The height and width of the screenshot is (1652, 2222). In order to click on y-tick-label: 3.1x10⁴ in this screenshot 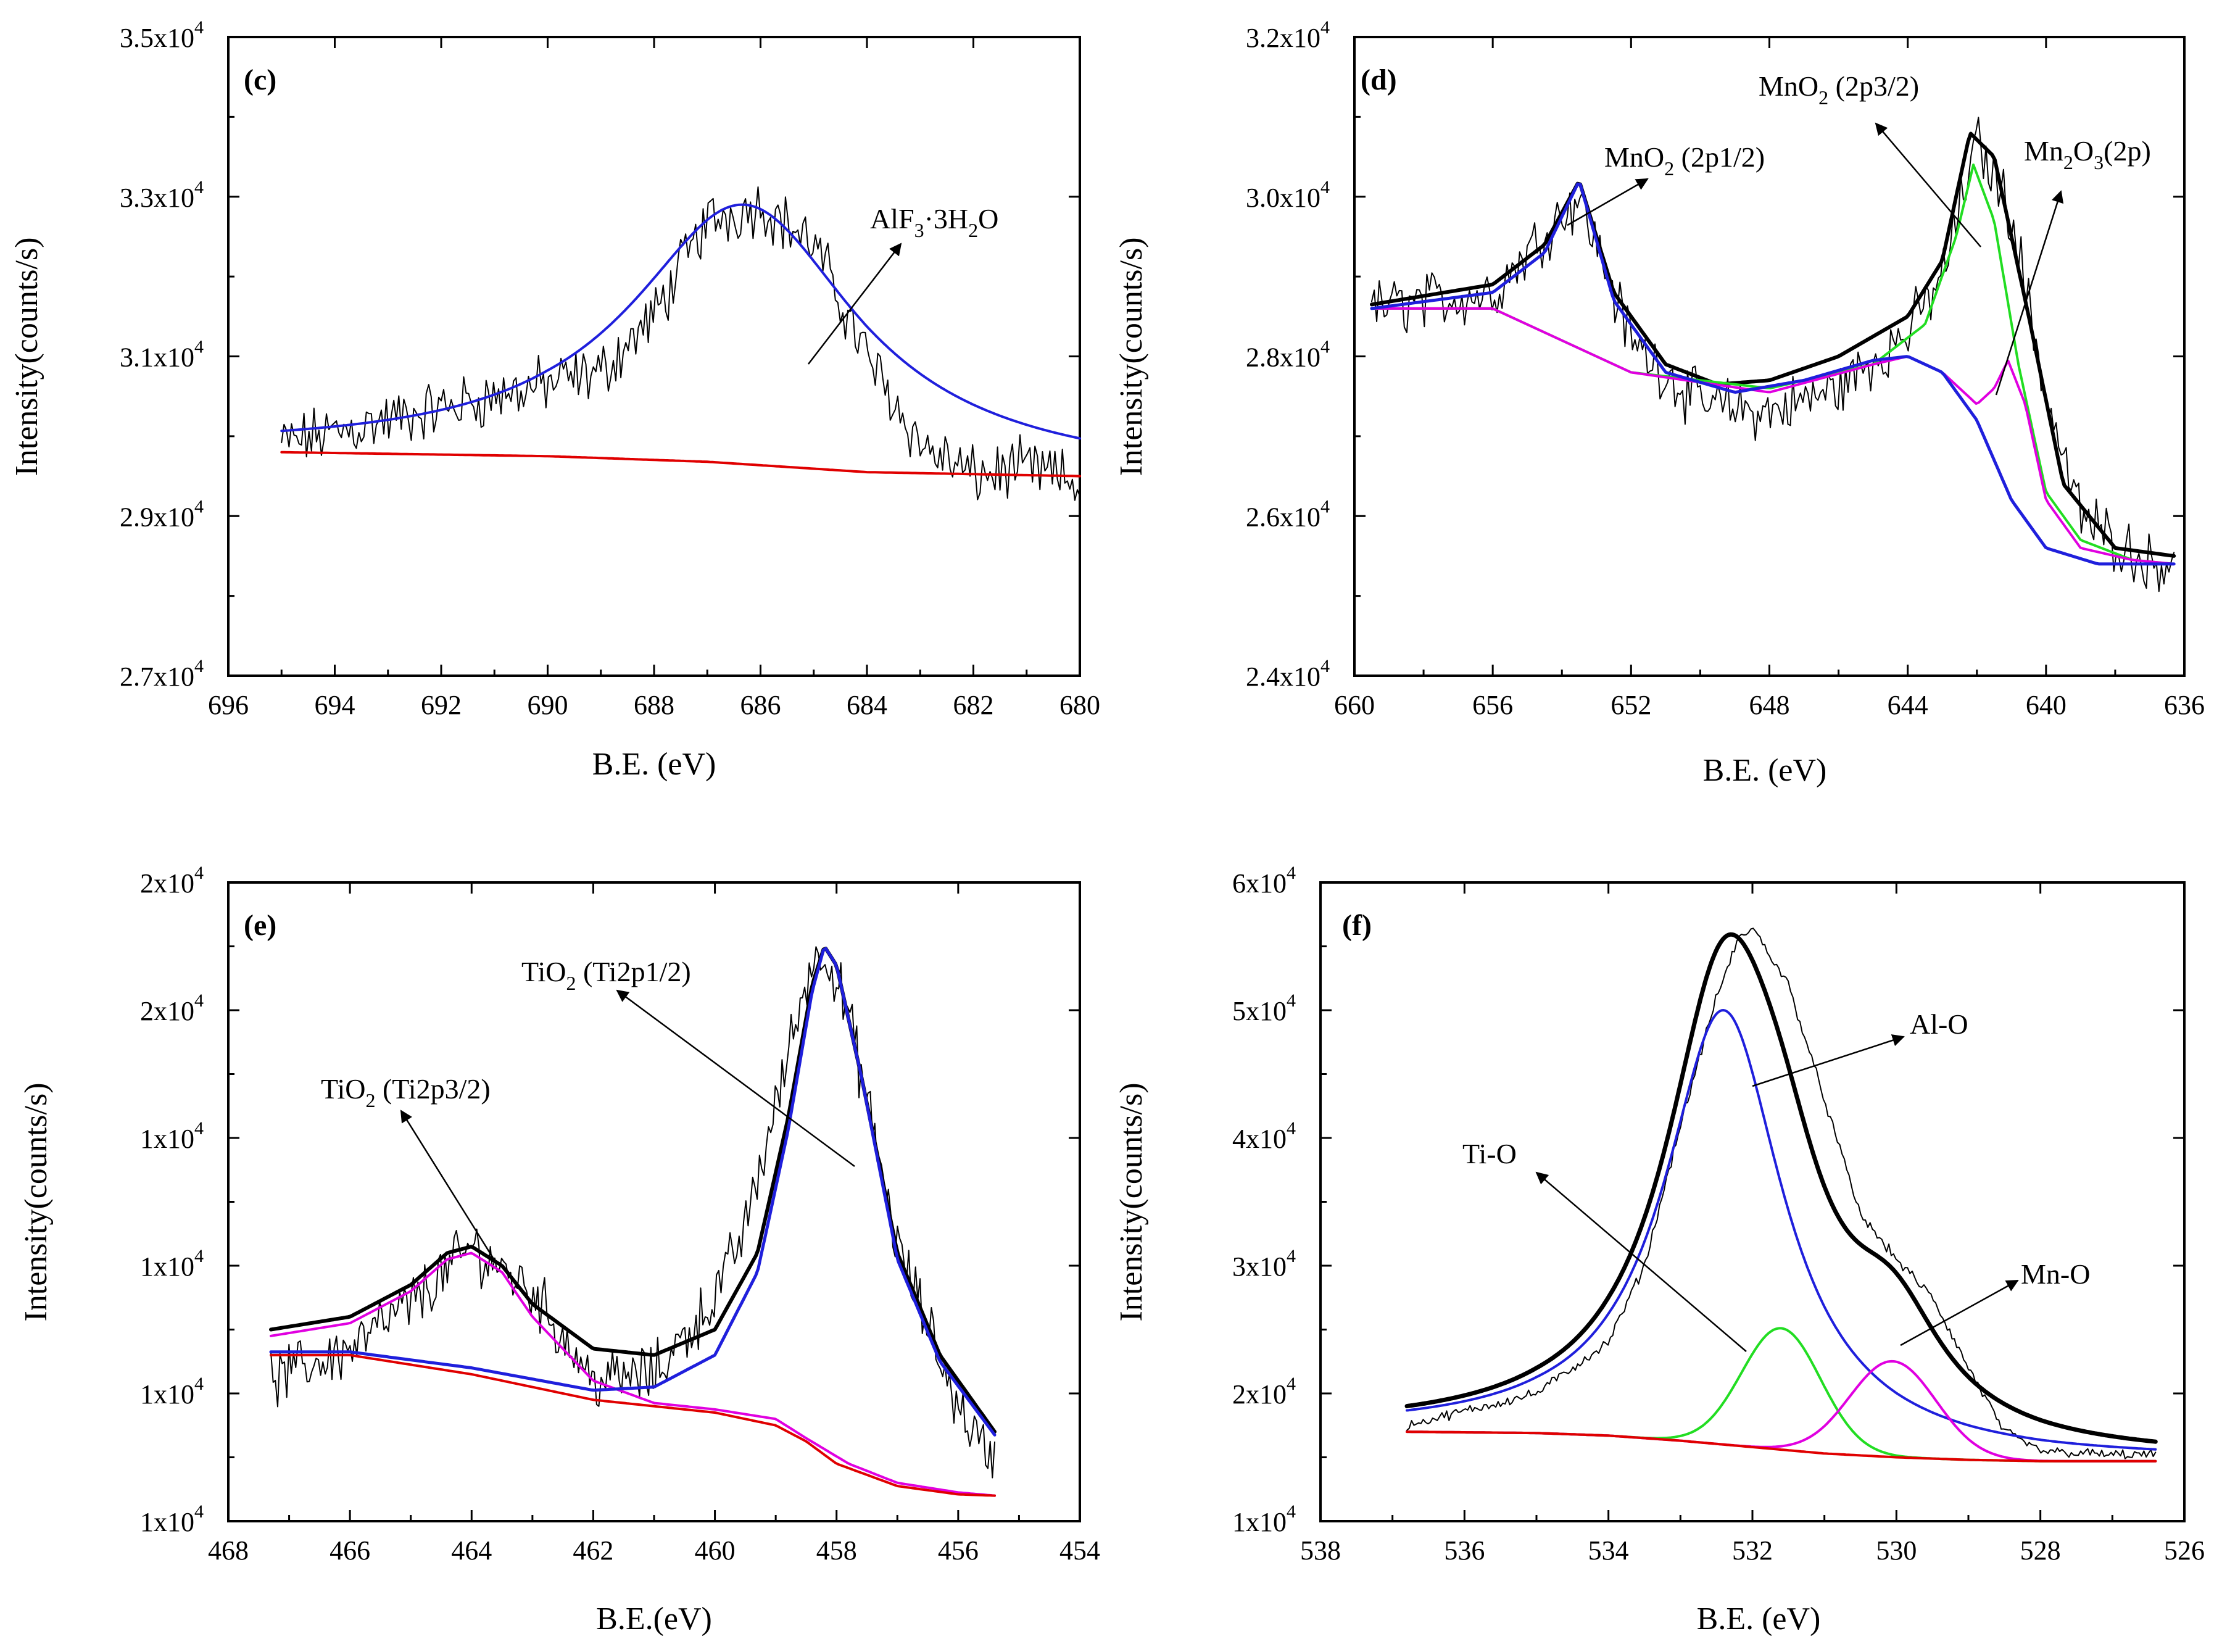, I will do `click(162, 355)`.